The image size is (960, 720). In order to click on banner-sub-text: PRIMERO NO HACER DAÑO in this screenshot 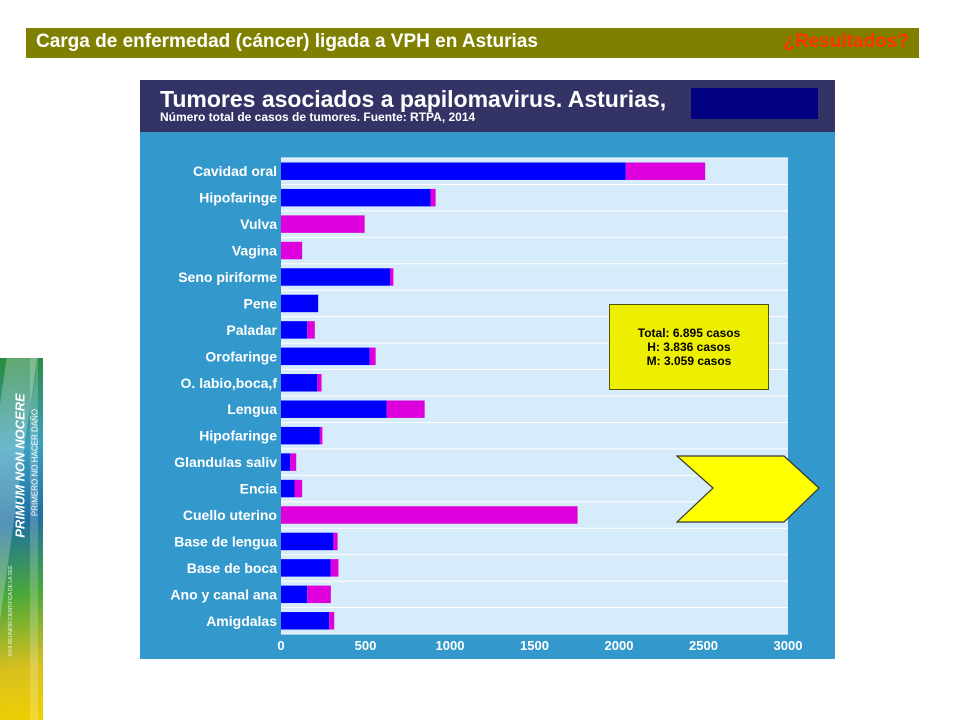, I will do `click(35, 462)`.